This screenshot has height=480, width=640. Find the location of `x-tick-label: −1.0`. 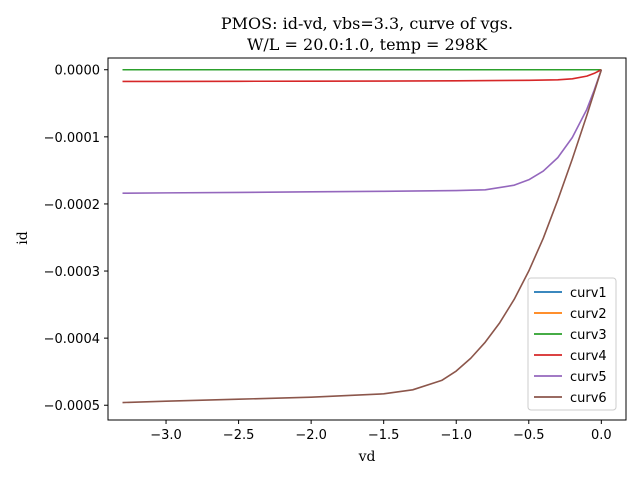

x-tick-label: −1.0 is located at coordinates (456, 435).